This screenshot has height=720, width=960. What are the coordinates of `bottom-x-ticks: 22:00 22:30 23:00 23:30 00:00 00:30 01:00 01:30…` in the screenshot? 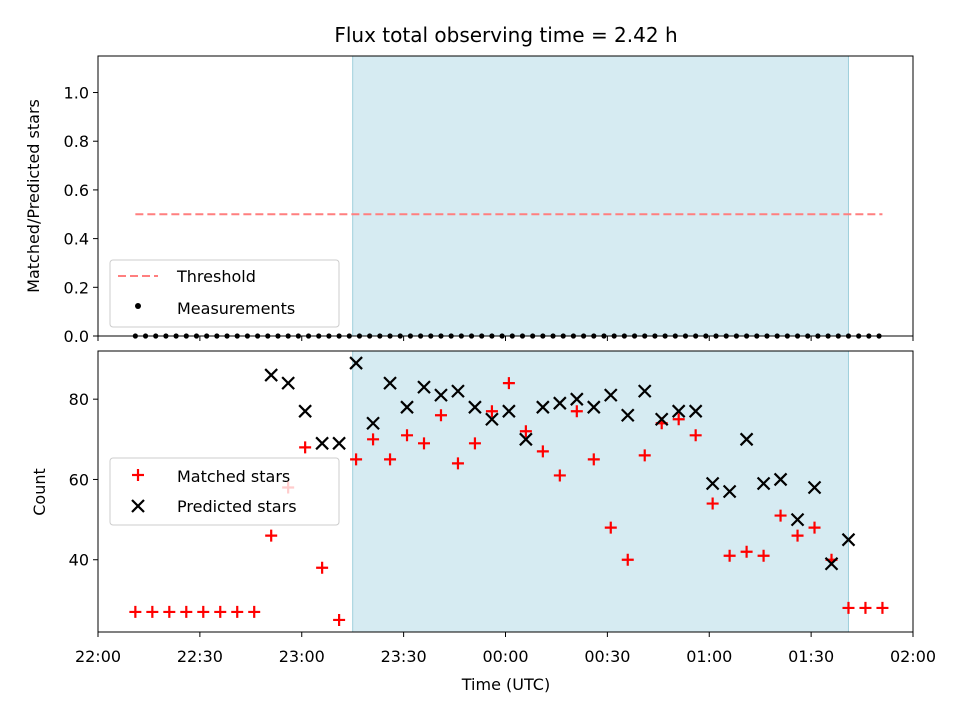 It's located at (505, 649).